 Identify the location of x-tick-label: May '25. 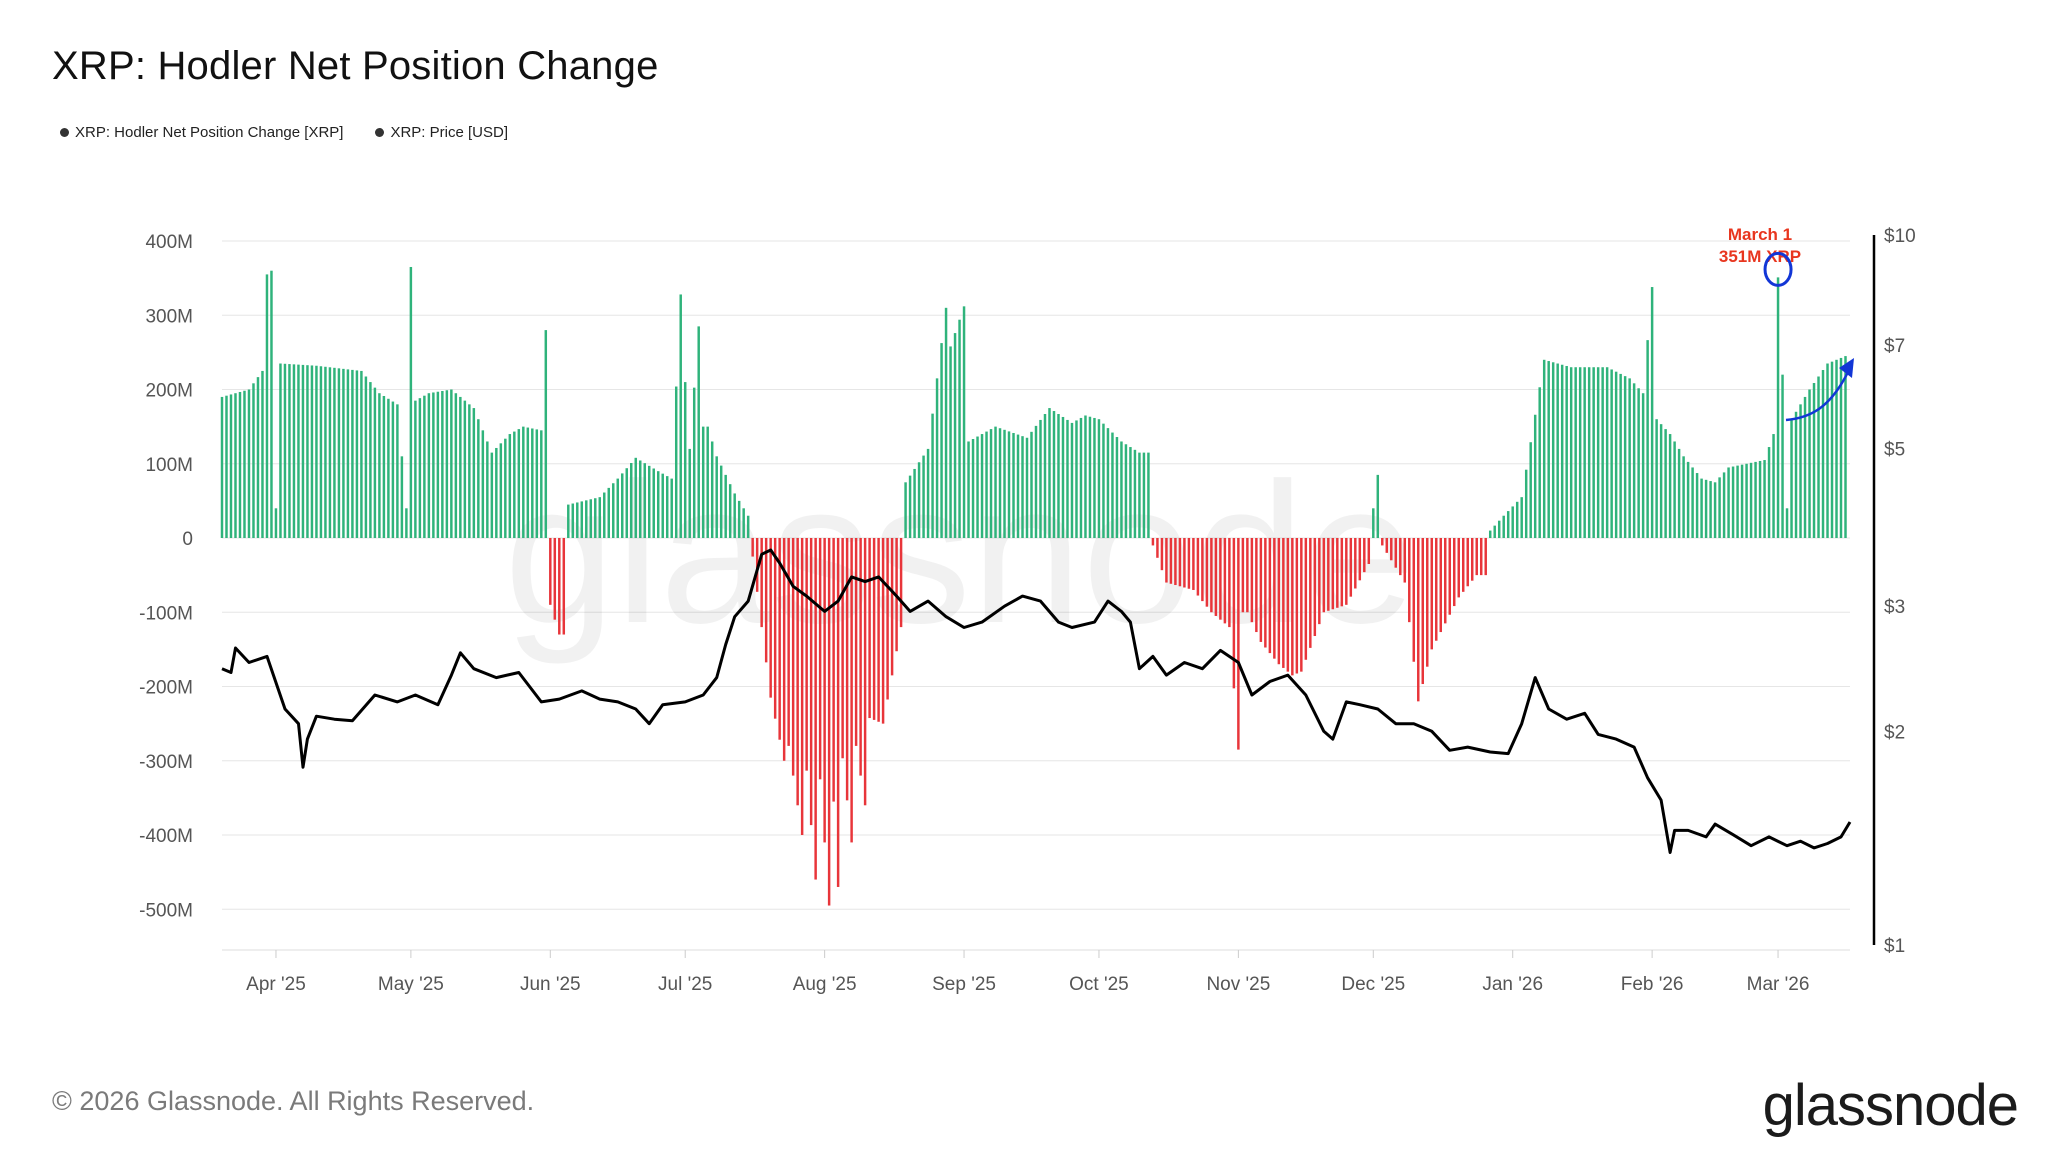
(411, 984).